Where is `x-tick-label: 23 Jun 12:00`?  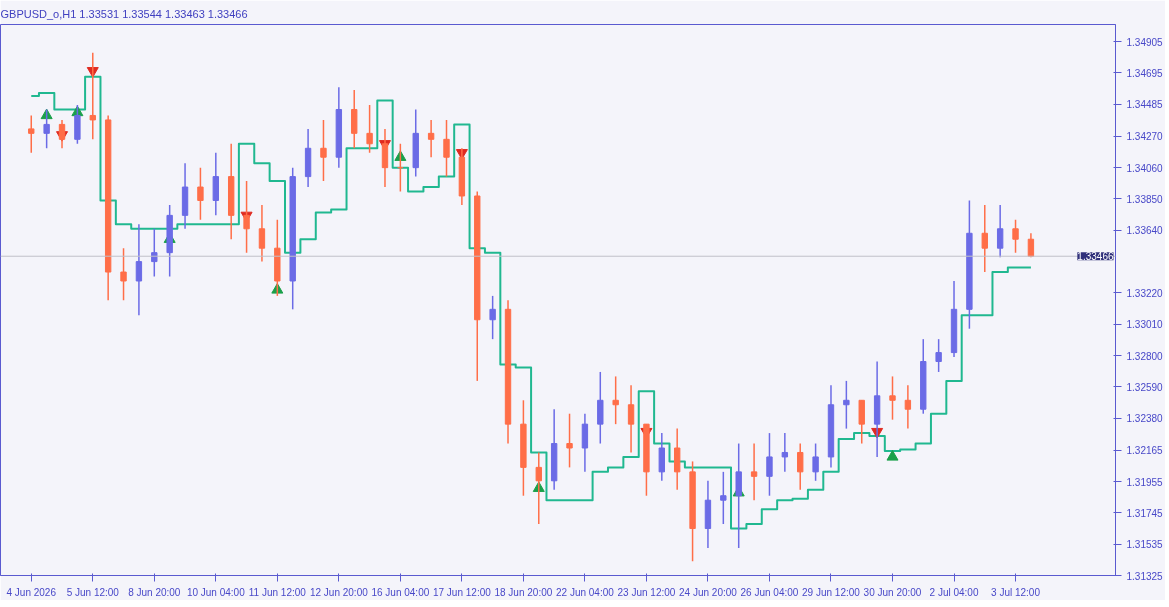
x-tick-label: 23 Jun 12:00 is located at coordinates (646, 592).